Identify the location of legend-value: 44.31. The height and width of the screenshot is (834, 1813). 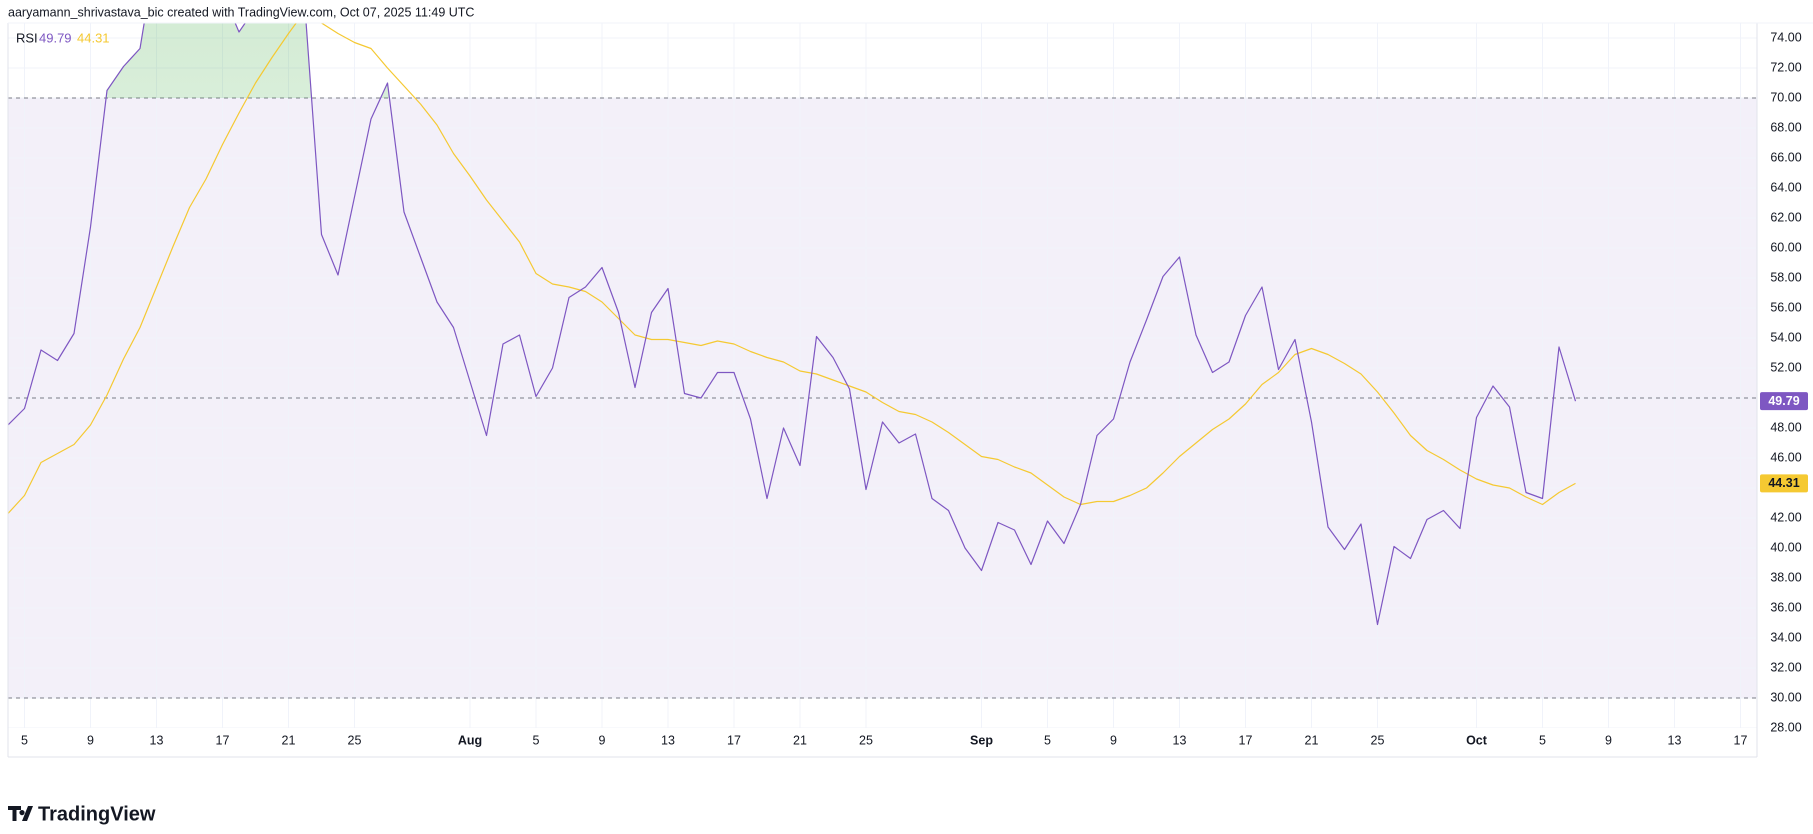
(93, 37).